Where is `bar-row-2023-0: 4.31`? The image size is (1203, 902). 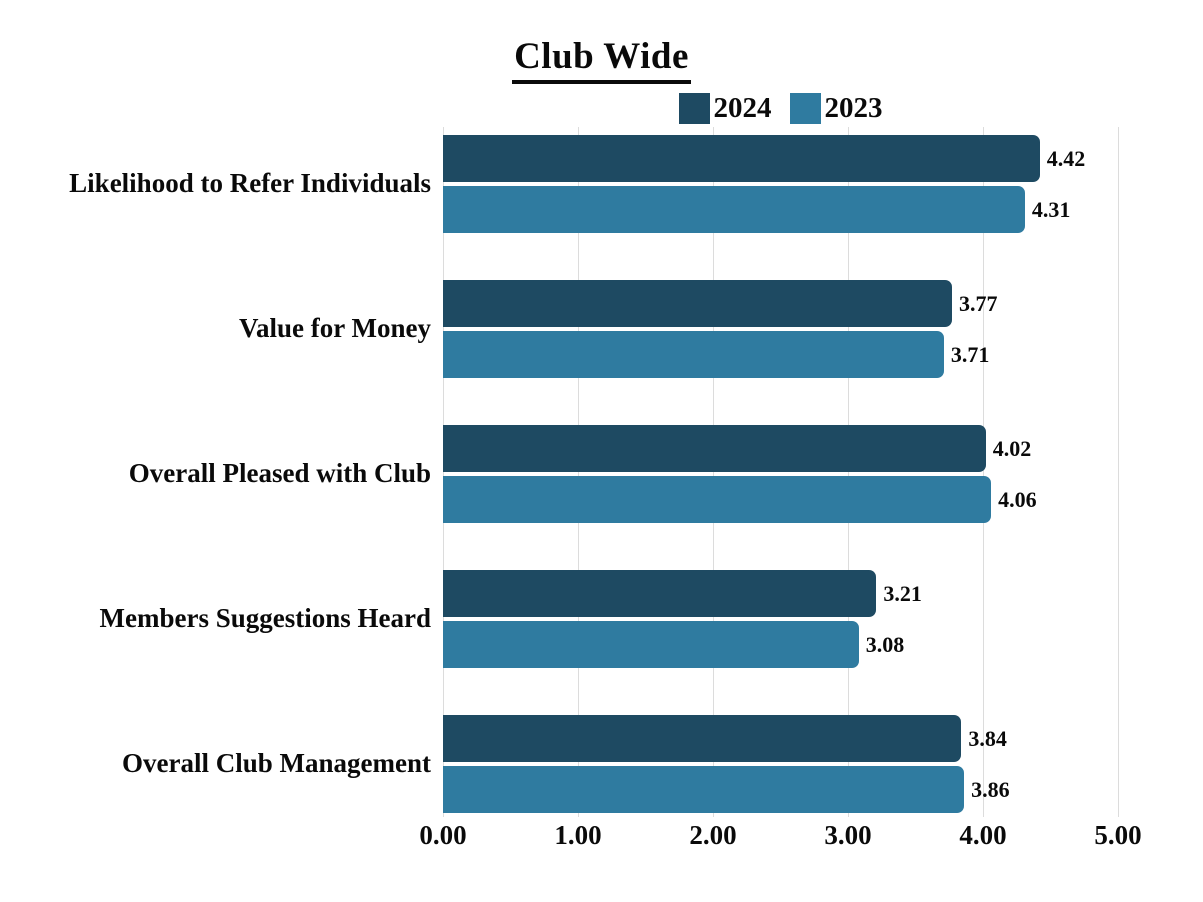 bar-row-2023-0: 4.31 is located at coordinates (780, 209).